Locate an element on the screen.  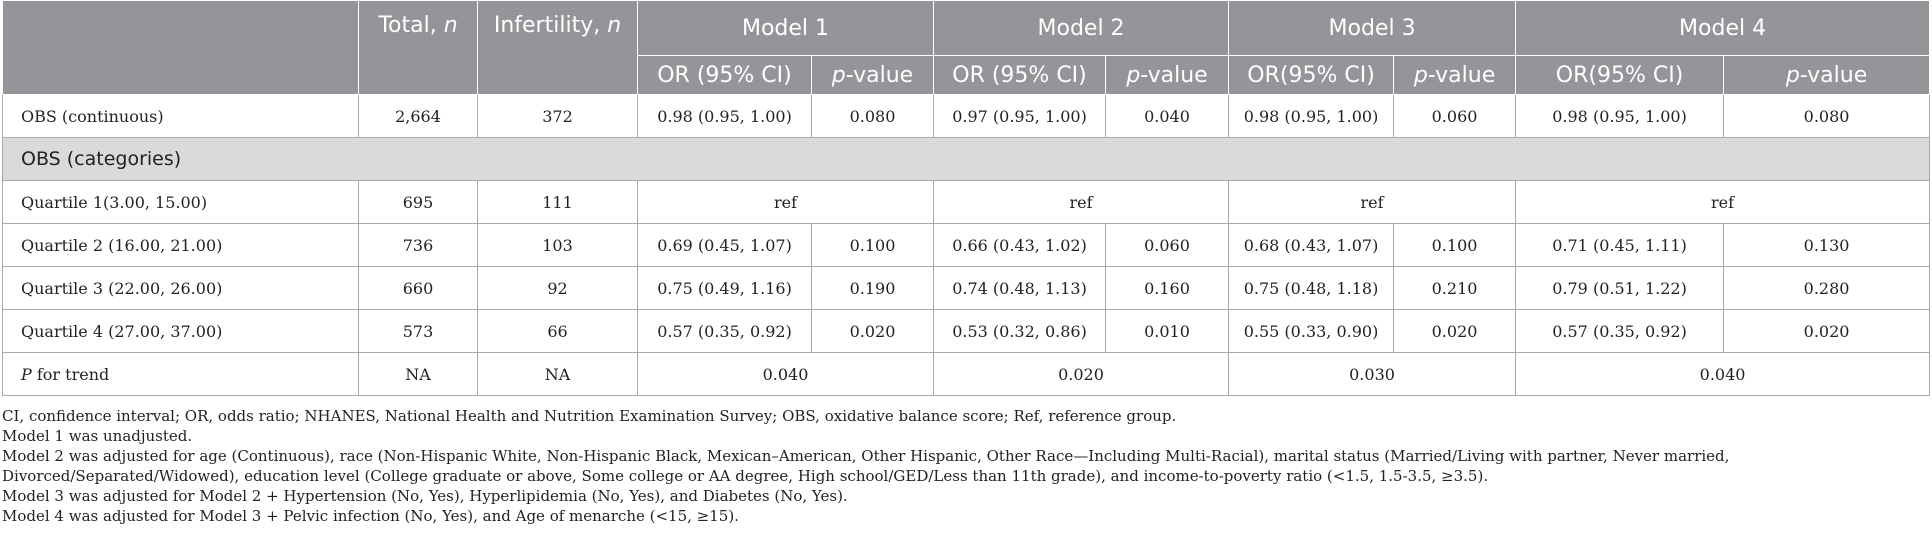
cell-total: NA is located at coordinates (418, 374).